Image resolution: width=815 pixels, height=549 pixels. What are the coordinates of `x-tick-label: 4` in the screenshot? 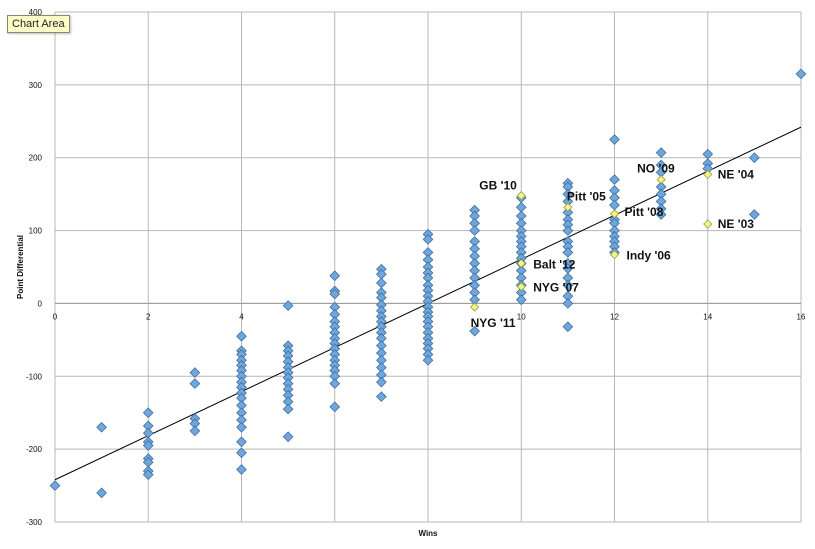 It's located at (241, 316).